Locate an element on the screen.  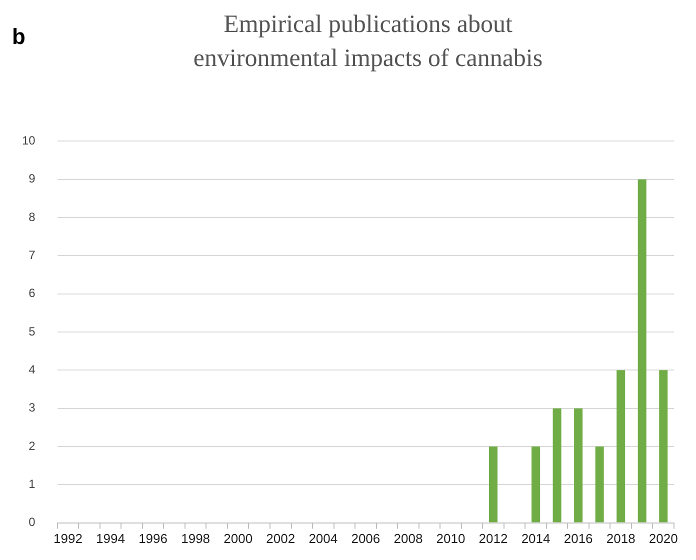
y-tick-label: 10 is located at coordinates (29, 141).